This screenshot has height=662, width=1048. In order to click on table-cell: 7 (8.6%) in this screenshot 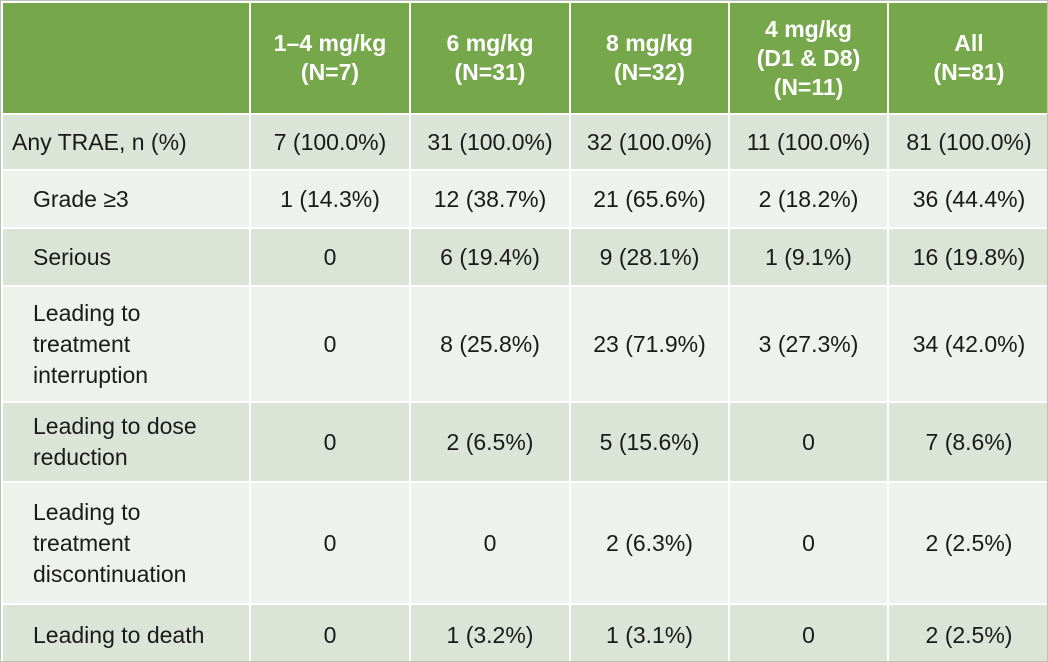, I will do `click(967, 442)`.